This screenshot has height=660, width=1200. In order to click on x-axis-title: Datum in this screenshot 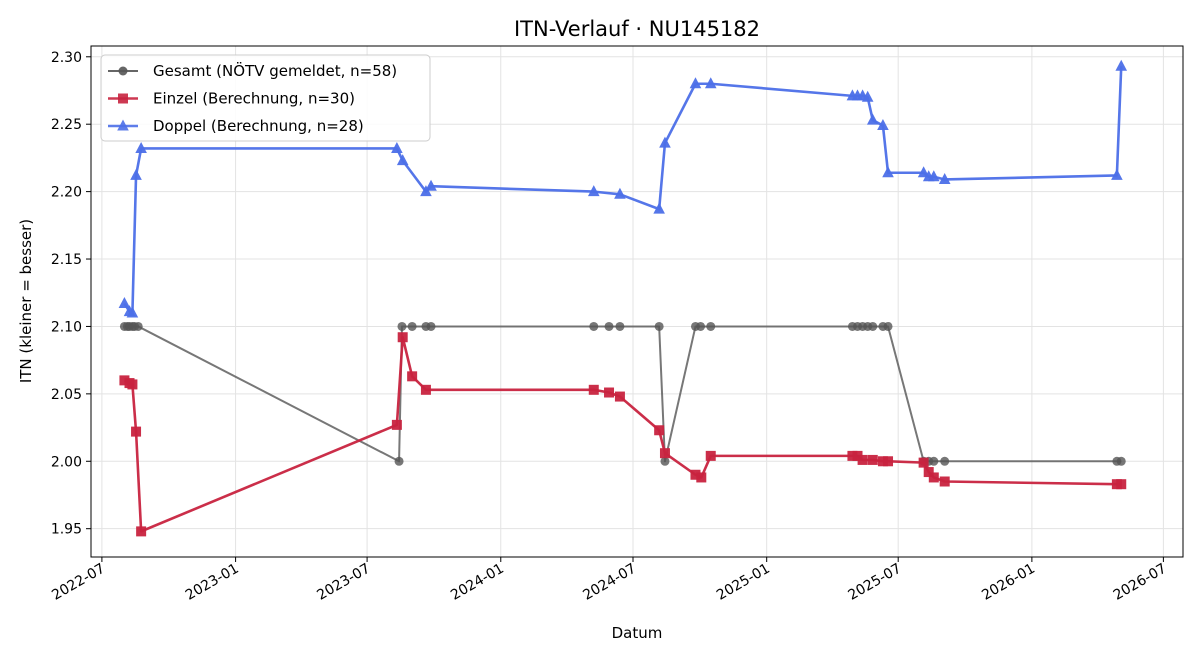, I will do `click(637, 633)`.